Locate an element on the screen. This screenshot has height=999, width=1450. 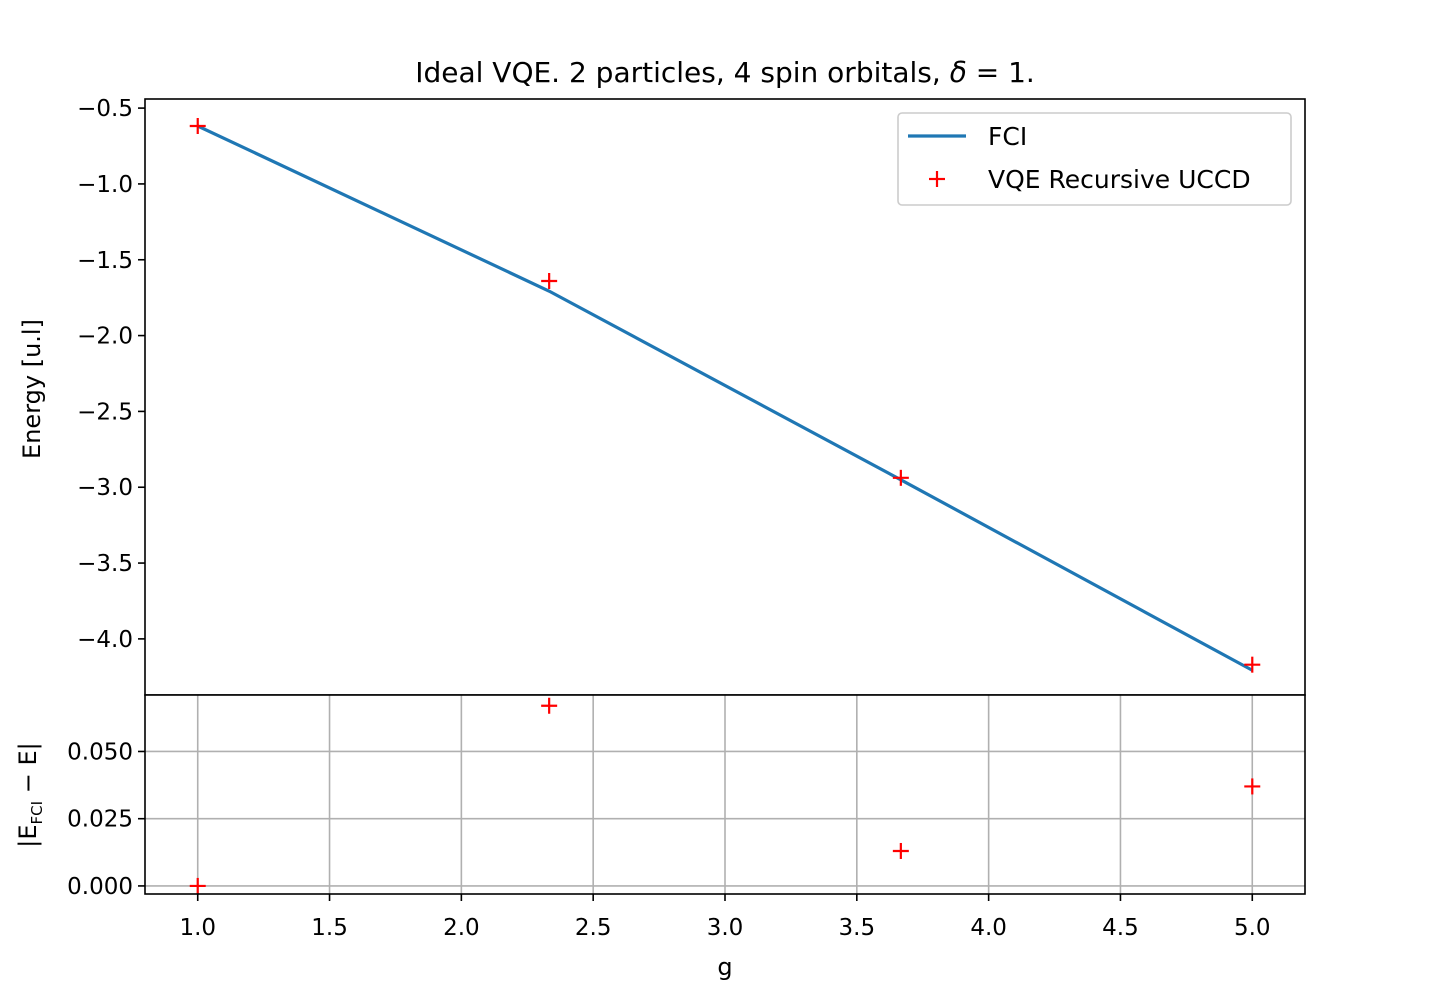
x-tick-label-0: 1.0 is located at coordinates (197, 928).